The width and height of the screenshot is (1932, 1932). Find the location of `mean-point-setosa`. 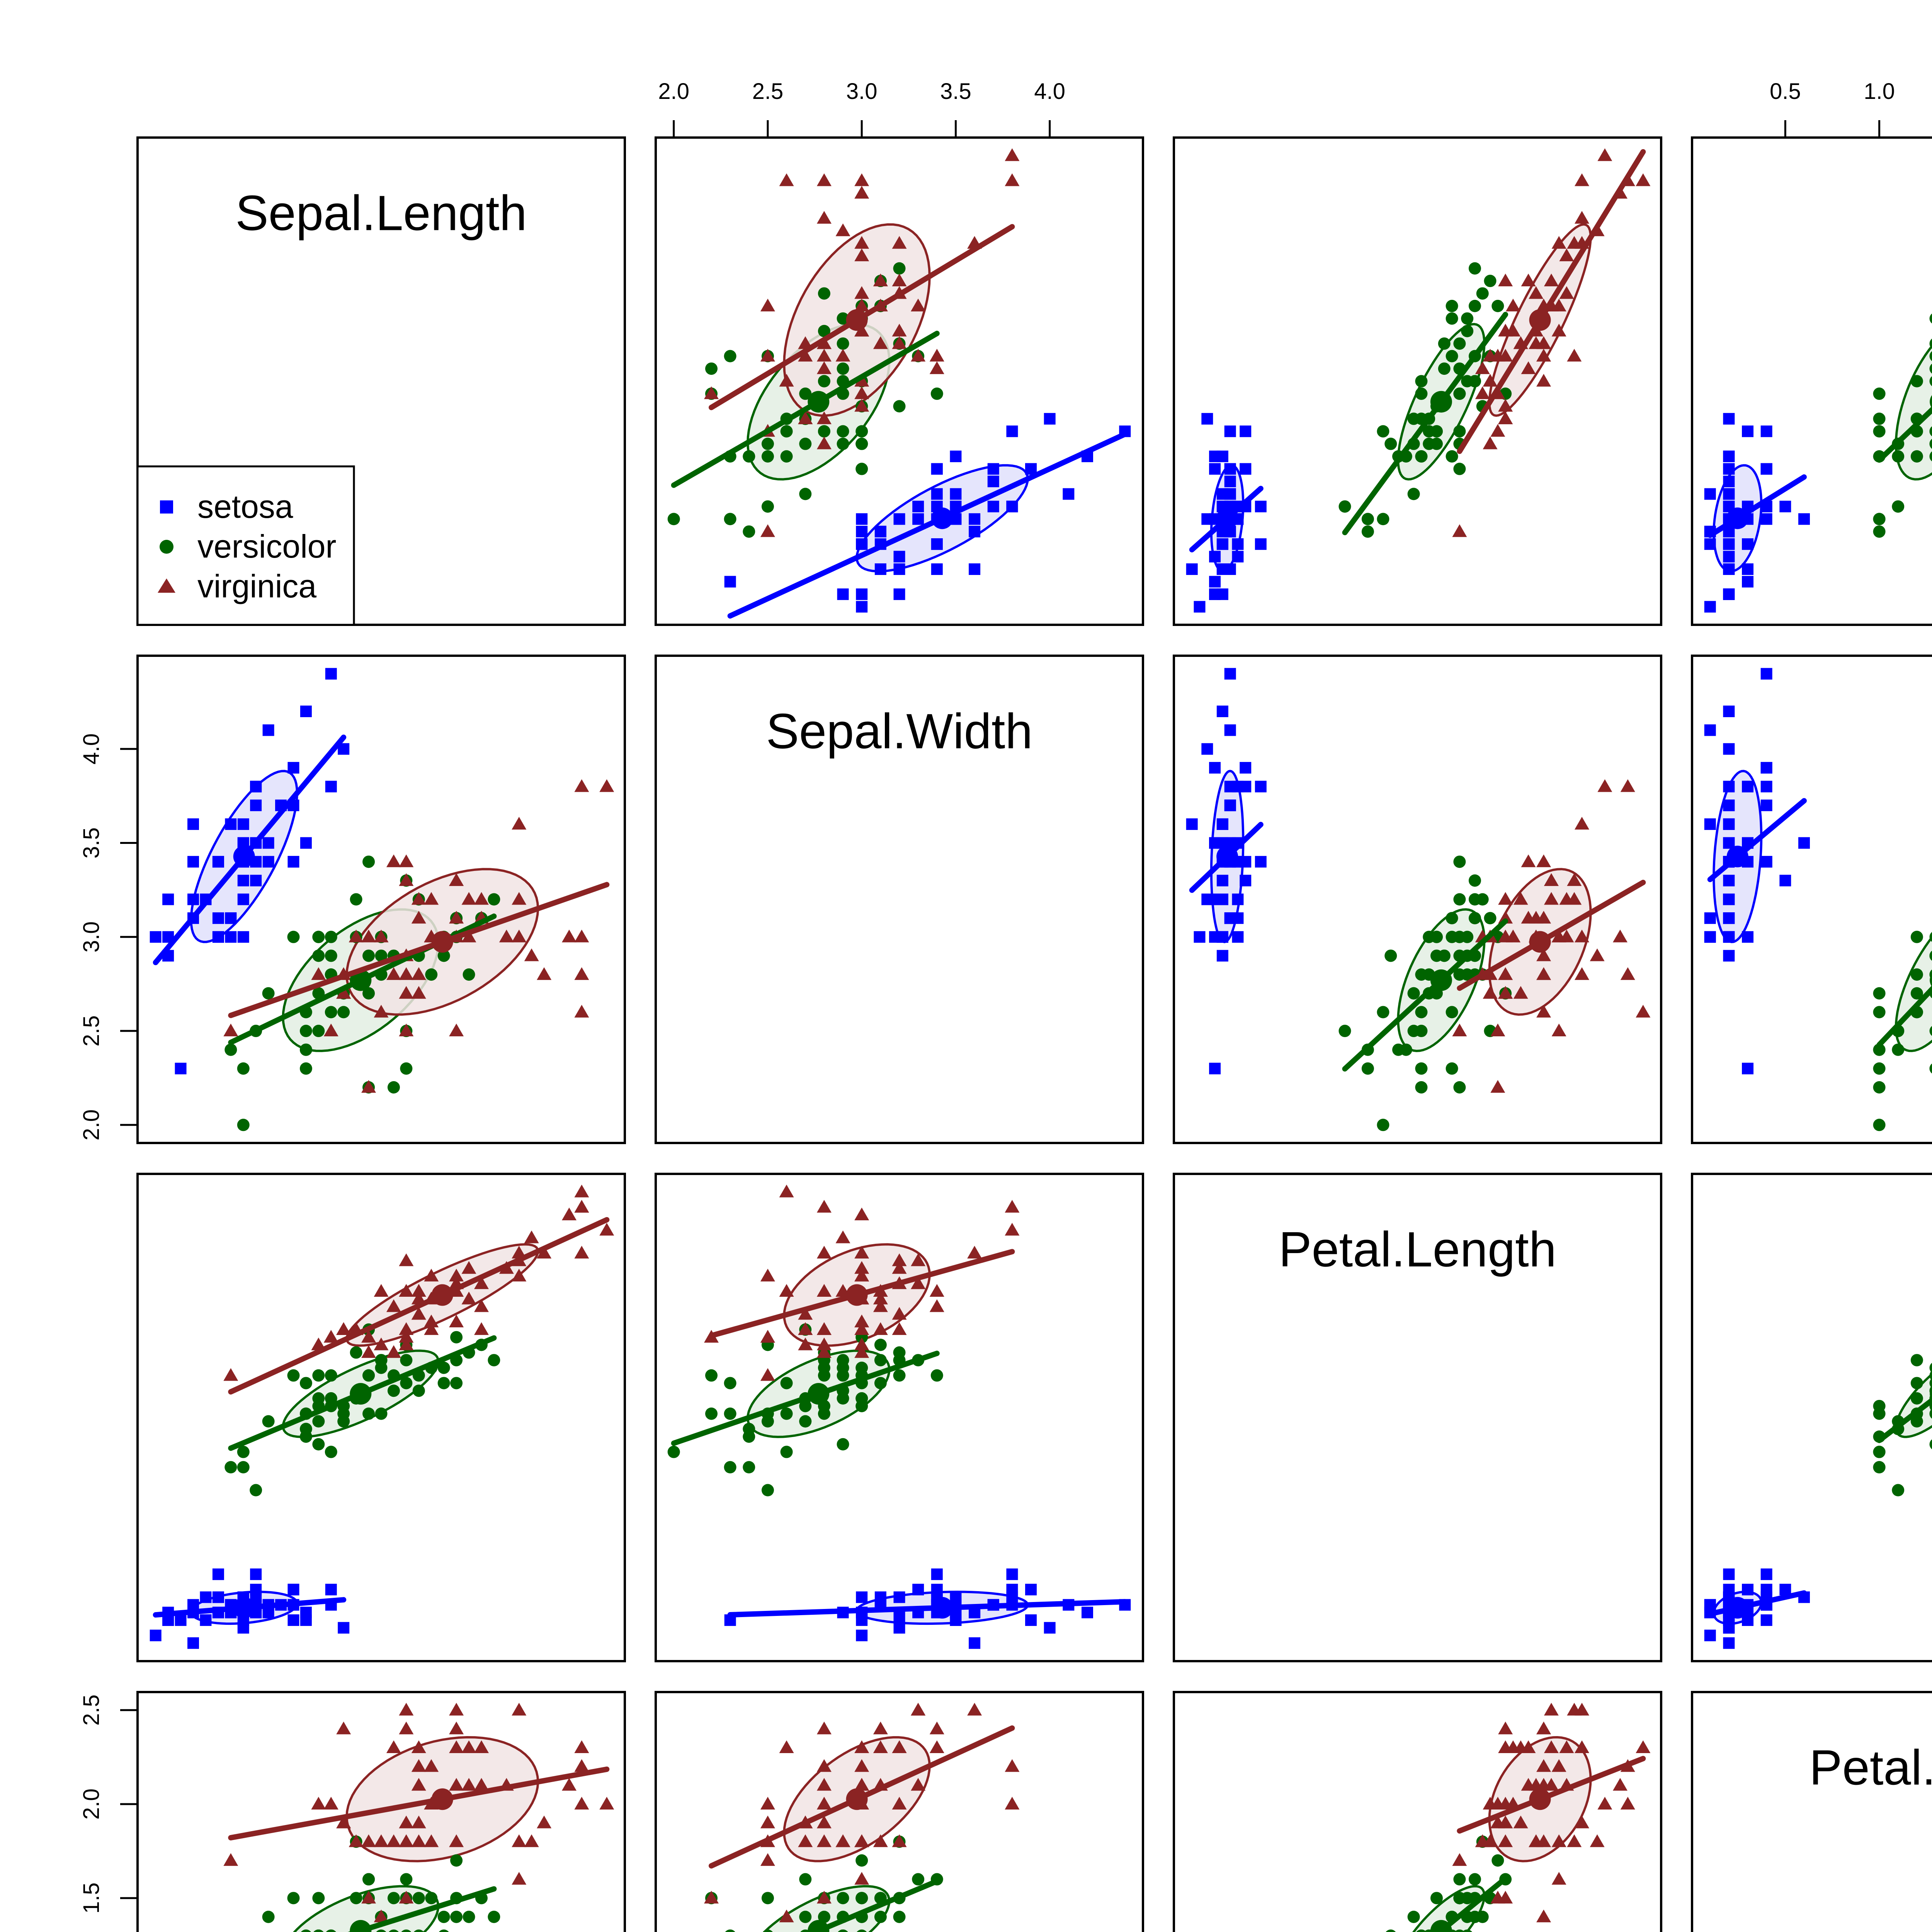

mean-point-setosa is located at coordinates (1227, 518).